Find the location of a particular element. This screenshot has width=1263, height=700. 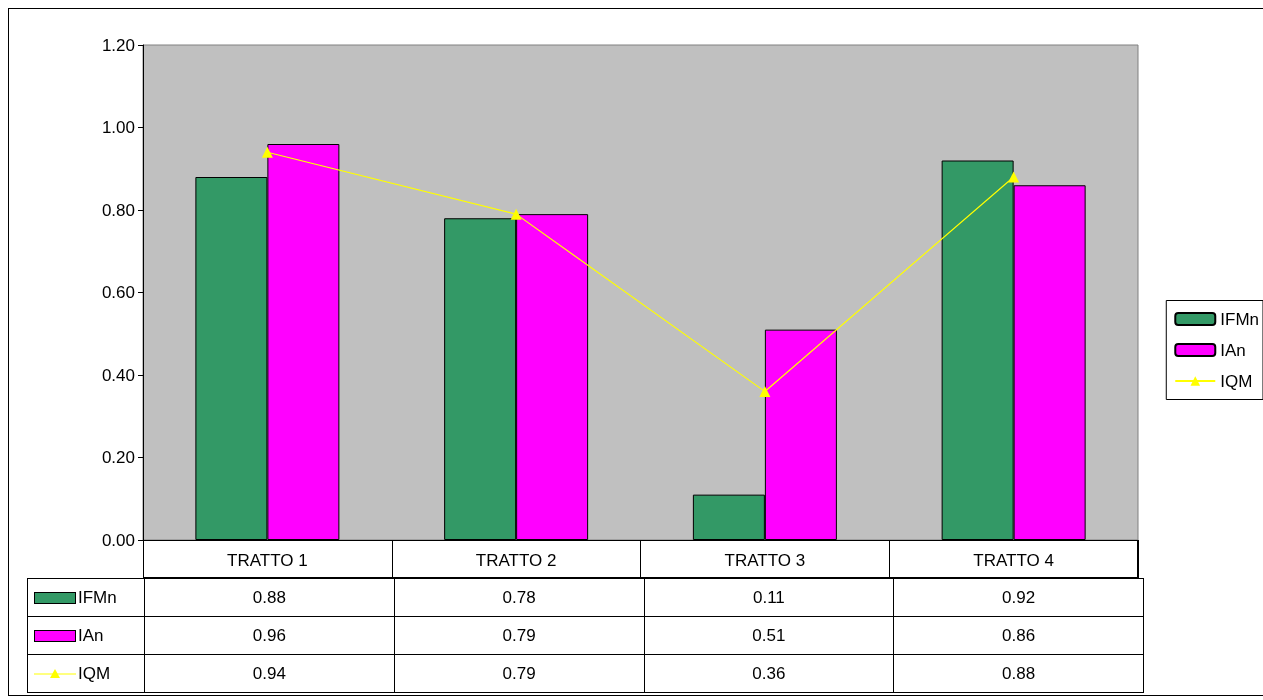

x-tick-label: TRATTO 3 is located at coordinates (765, 560).